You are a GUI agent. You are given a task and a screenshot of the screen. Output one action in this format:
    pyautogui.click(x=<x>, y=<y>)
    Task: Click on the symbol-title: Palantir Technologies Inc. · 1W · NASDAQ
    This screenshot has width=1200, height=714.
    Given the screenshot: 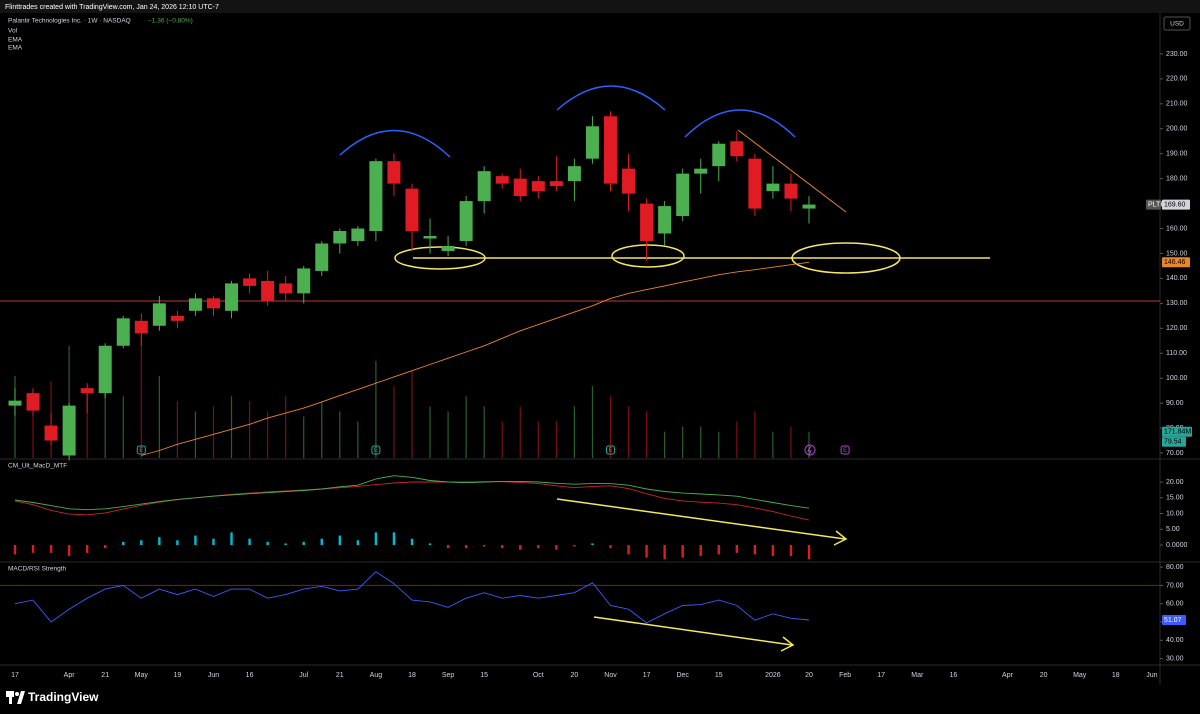 What is the action you would take?
    pyautogui.click(x=69, y=21)
    